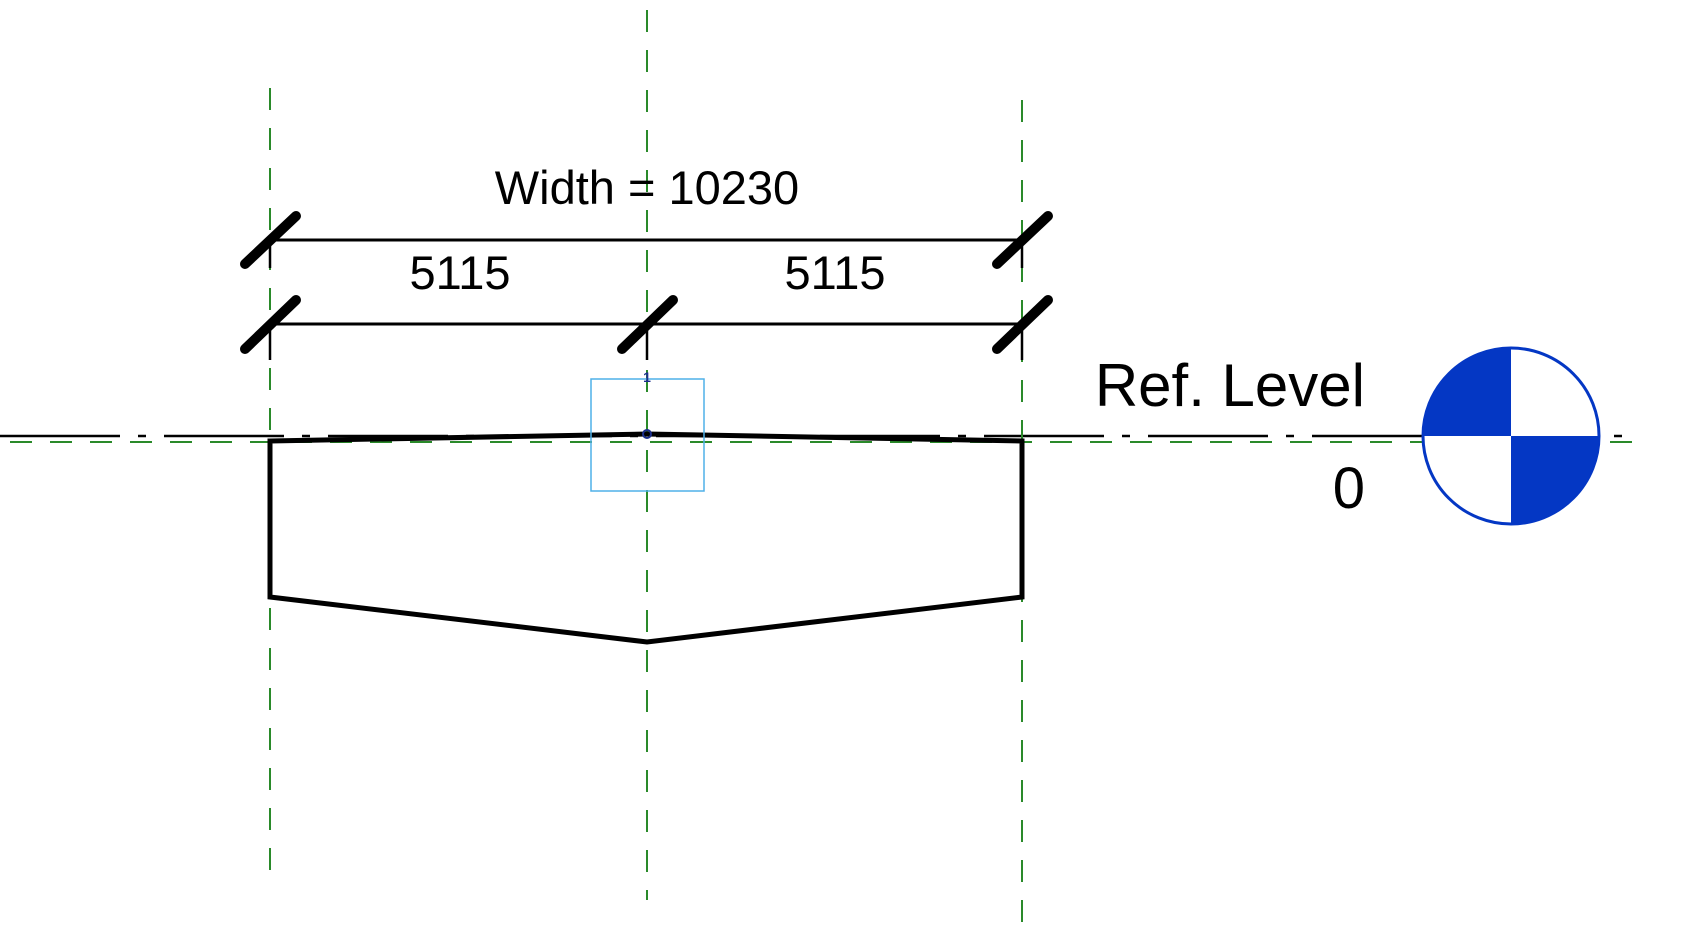 This screenshot has height=951, width=1686. What do you see at coordinates (270, 324) in the screenshot?
I see `dimension-tick-left` at bounding box center [270, 324].